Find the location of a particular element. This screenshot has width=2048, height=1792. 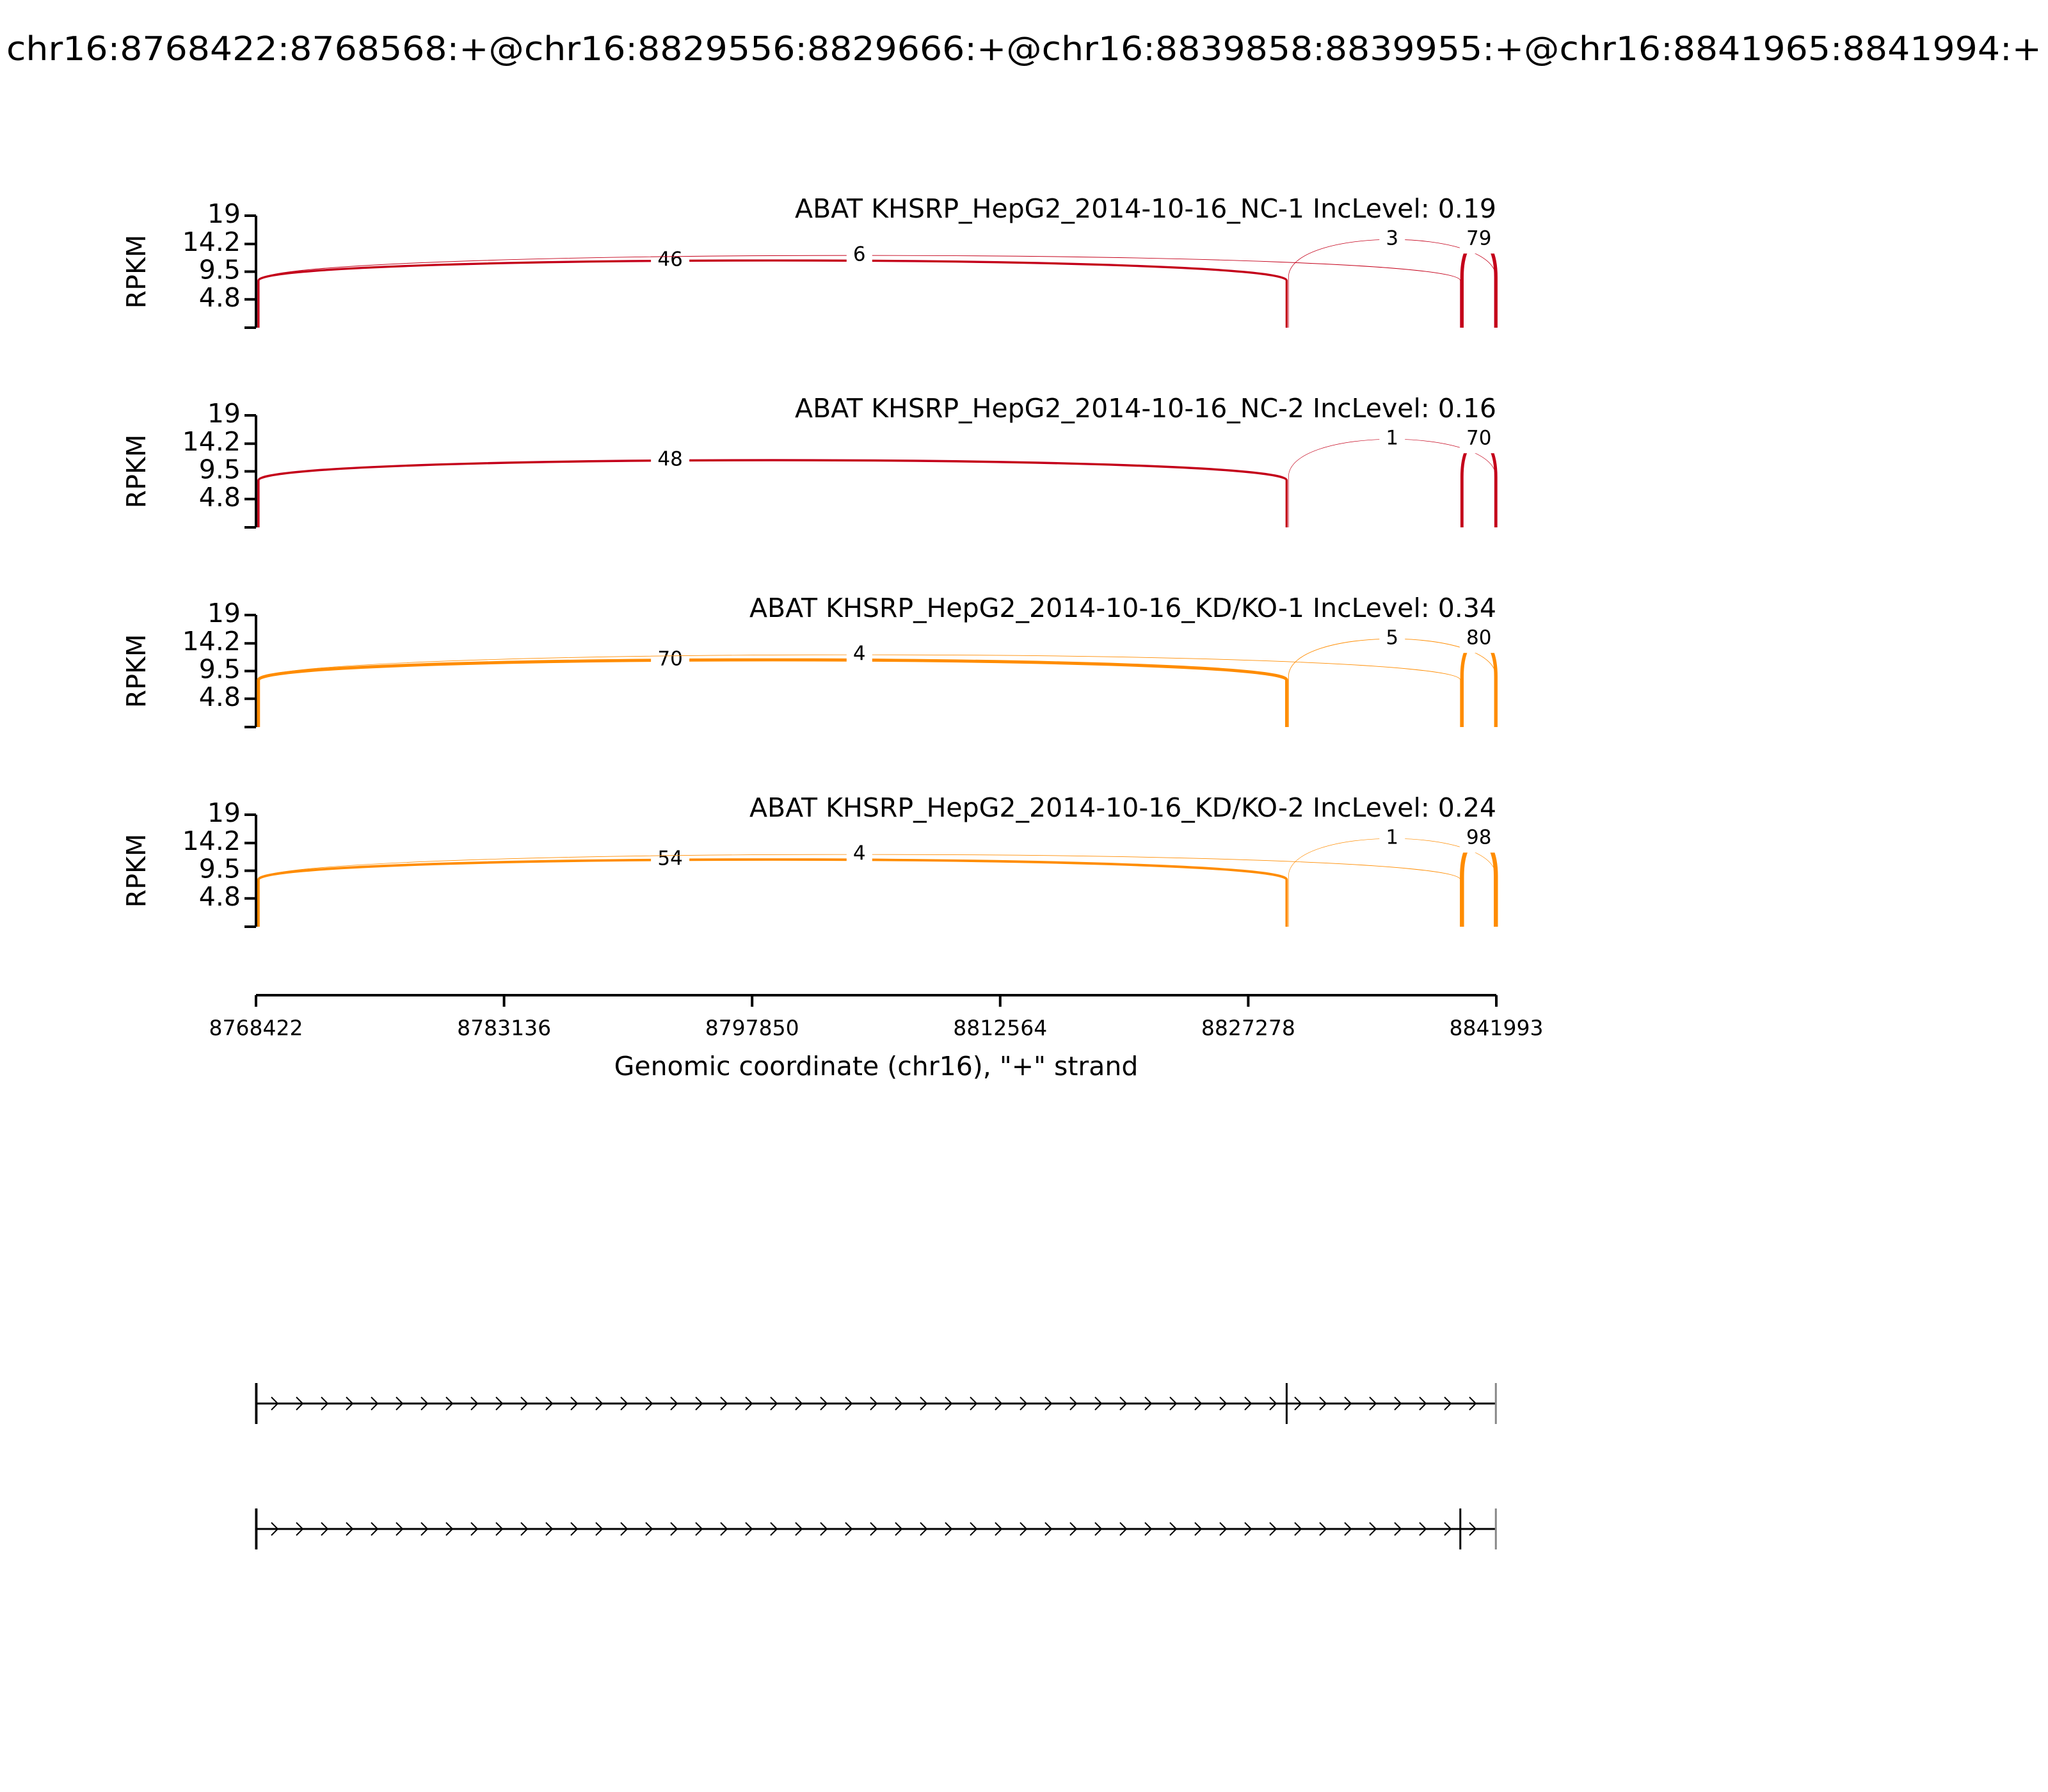

junction-count: 54 is located at coordinates (669, 858).